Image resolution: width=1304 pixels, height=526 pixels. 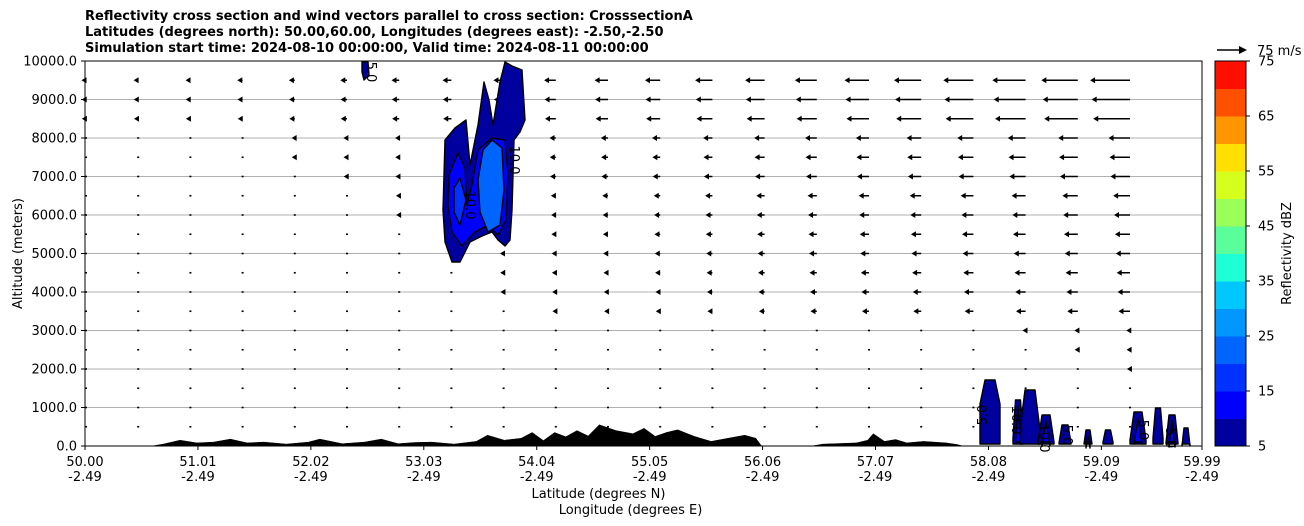 What do you see at coordinates (1266, 62) in the screenshot?
I see `colorbar-tick-label: 75` at bounding box center [1266, 62].